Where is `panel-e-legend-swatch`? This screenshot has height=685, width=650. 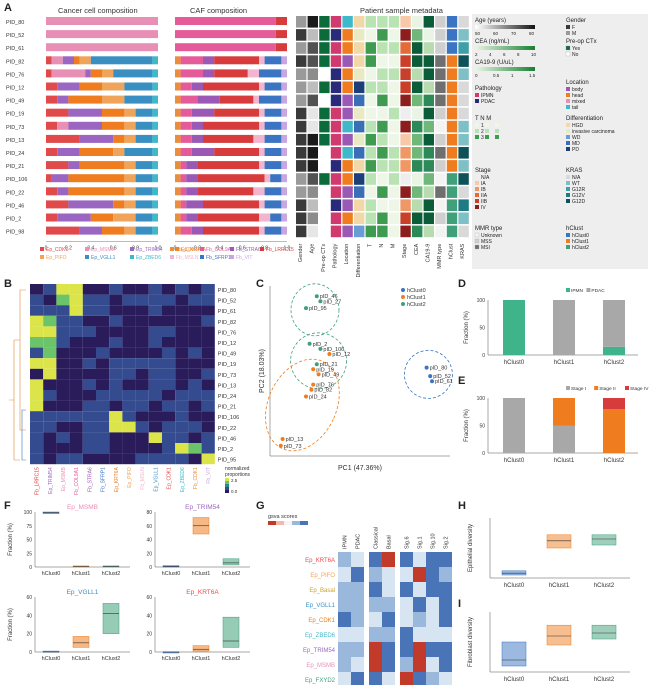
panel-e-legend-swatch is located at coordinates (568, 388).